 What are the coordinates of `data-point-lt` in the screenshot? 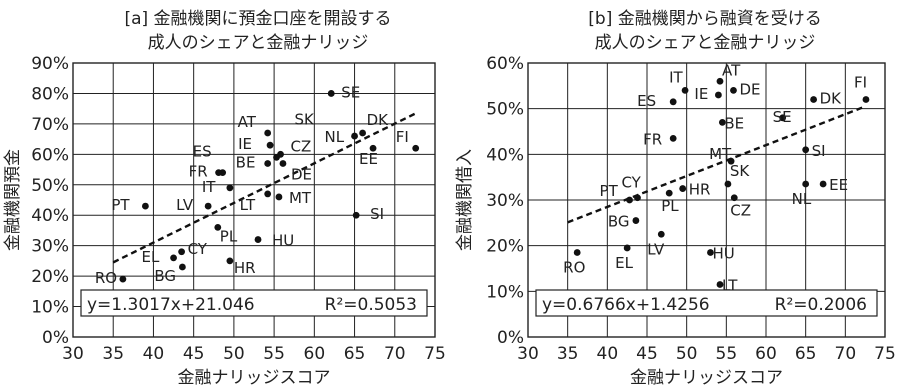 It's located at (268, 194).